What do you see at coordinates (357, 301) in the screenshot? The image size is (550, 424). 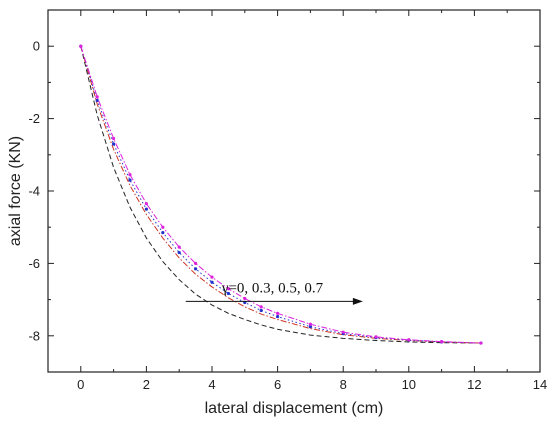 I see `annotation-arrowhead` at bounding box center [357, 301].